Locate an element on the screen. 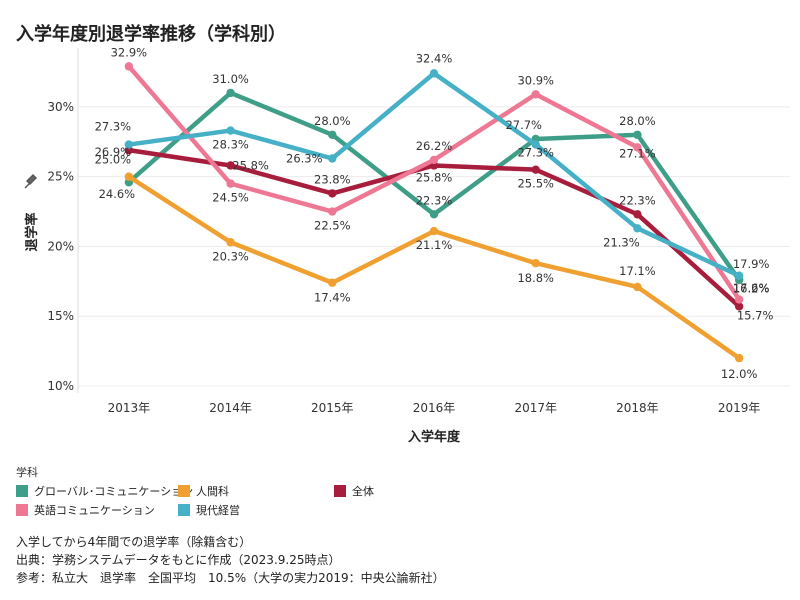 The height and width of the screenshot is (600, 800). data-label-eigo: 26.2% is located at coordinates (434, 146).